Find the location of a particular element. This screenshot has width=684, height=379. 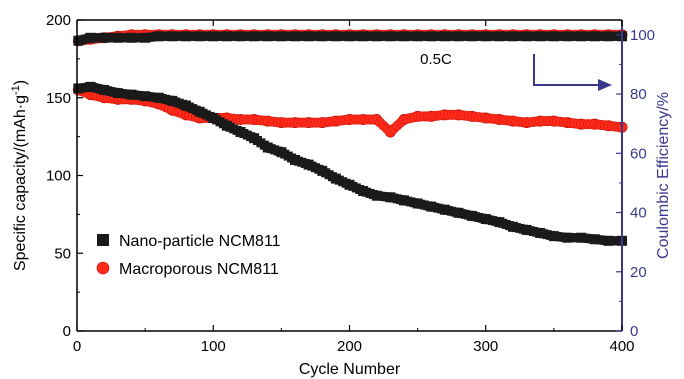

annotations: 0.5C is located at coordinates (516, 71).